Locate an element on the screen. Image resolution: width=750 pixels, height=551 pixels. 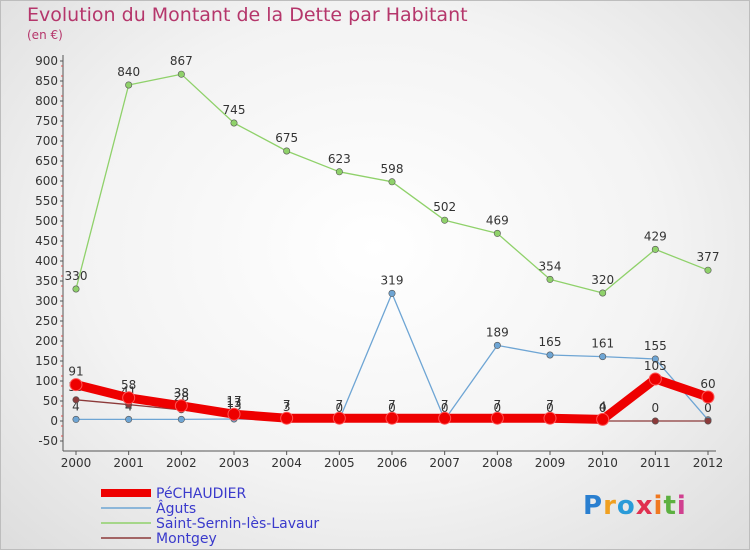
y-tick-label: 900 is located at coordinates (46, 61).